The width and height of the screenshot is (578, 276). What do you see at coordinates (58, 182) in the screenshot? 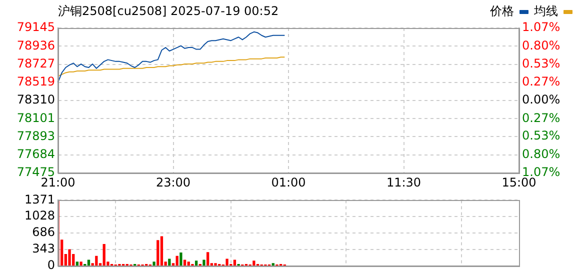
I see `x-tick-label: 21:00` at bounding box center [58, 182].